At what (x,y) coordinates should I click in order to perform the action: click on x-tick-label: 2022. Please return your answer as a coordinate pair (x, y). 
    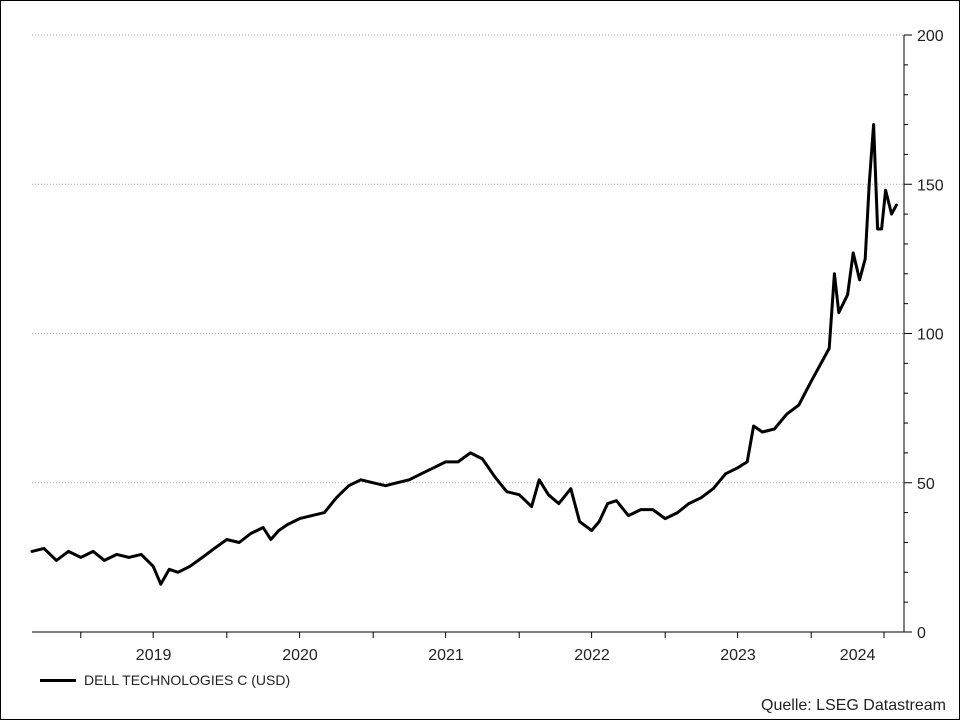
    Looking at the image, I should click on (592, 655).